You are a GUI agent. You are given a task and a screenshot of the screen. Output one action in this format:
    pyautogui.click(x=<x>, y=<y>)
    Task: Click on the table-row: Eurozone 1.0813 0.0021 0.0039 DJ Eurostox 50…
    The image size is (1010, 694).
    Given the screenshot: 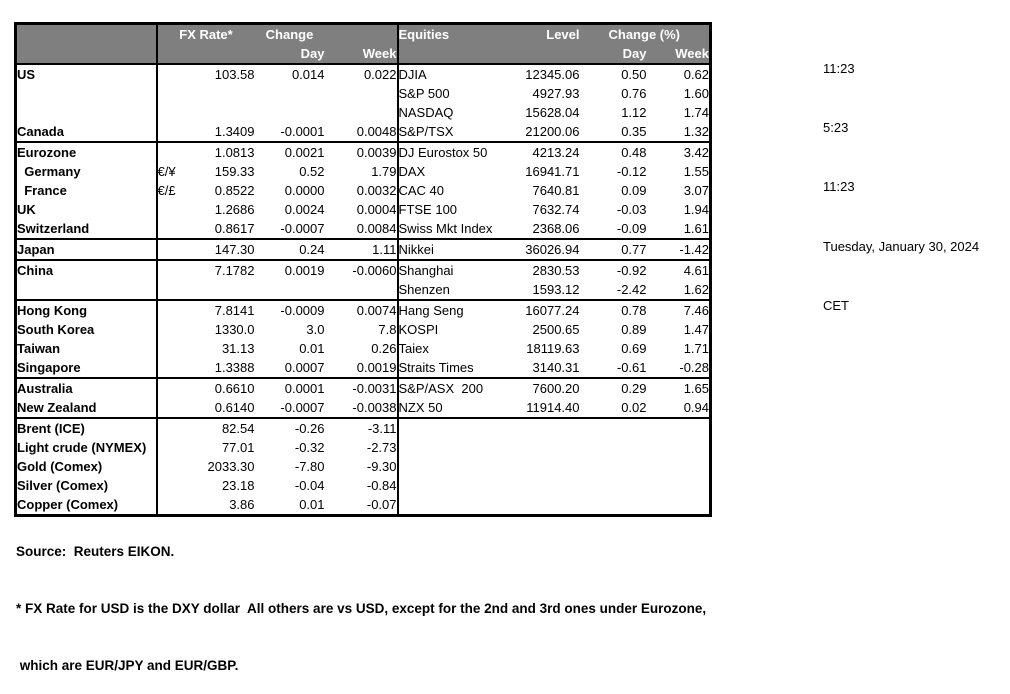 What is the action you would take?
    pyautogui.click(x=363, y=151)
    